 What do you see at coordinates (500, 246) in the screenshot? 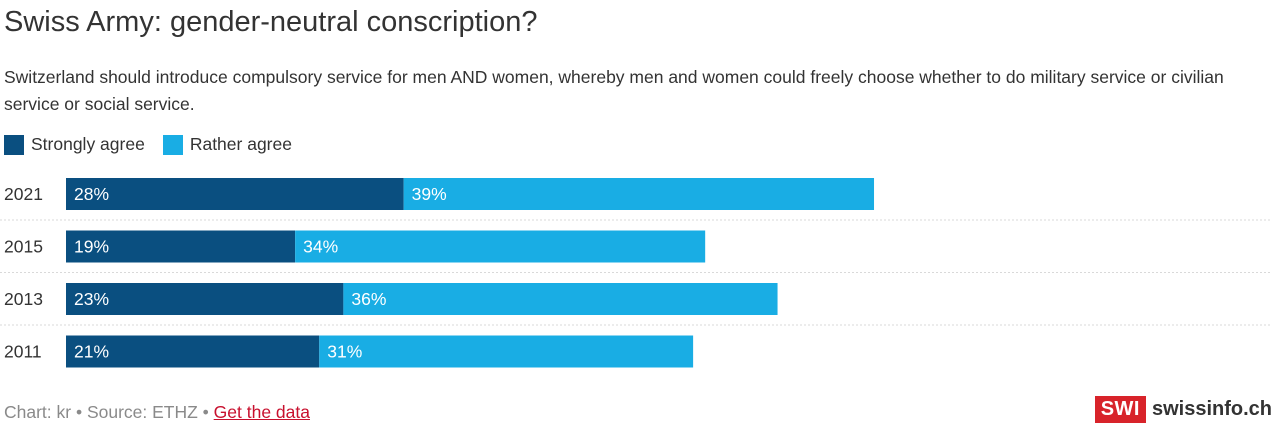
I see `bar-rather-agree-2015` at bounding box center [500, 246].